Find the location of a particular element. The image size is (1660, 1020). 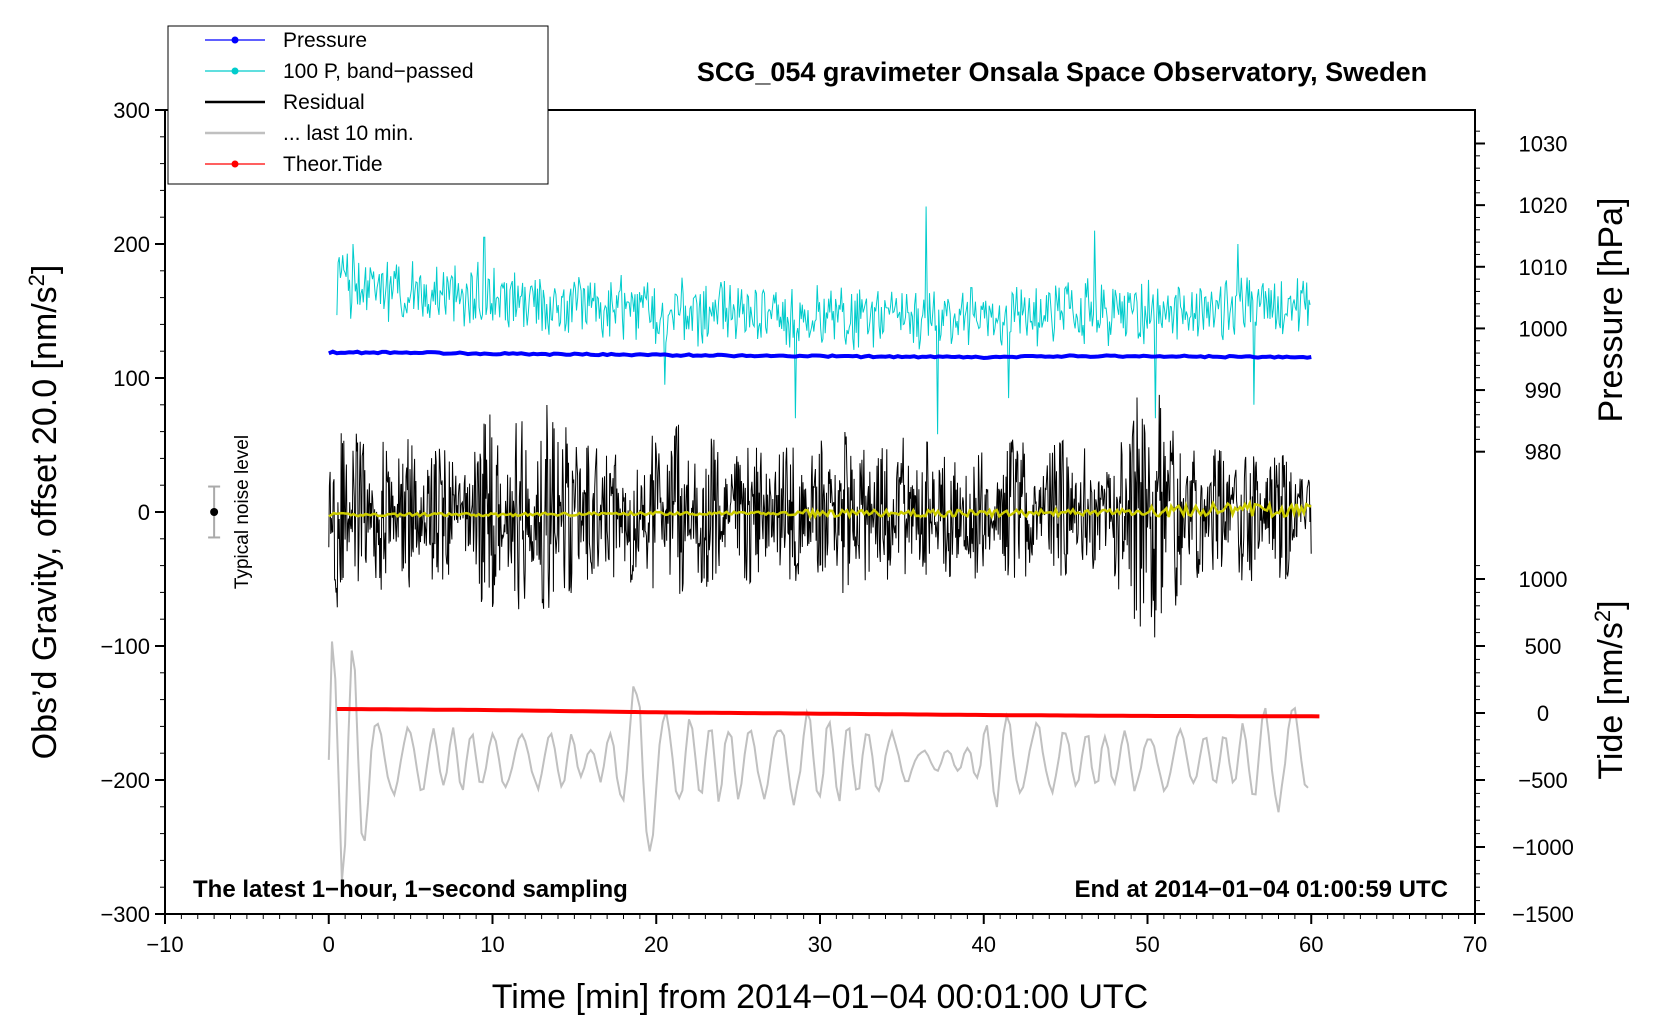

noise-level-label: Typical noise level is located at coordinates (242, 512).